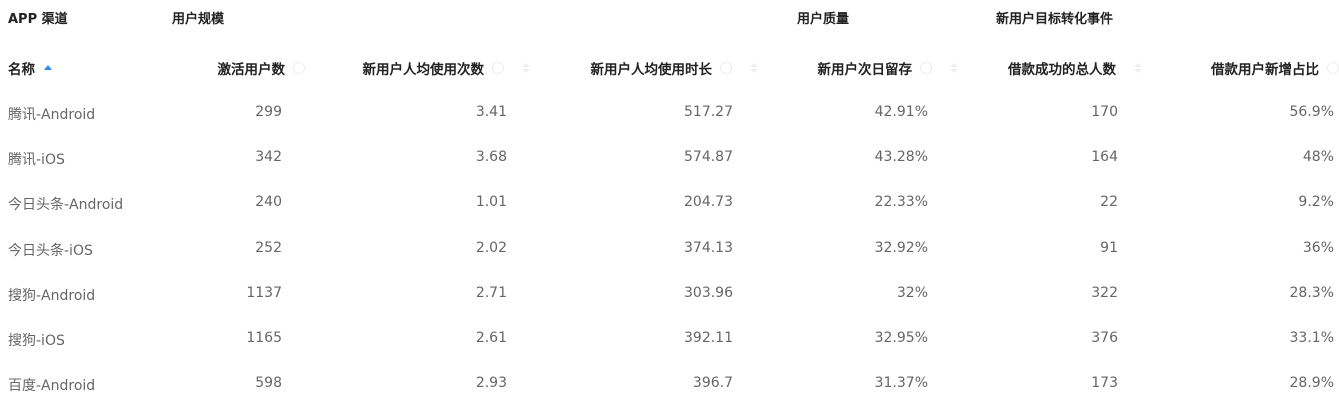  Describe the element at coordinates (491, 157) in the screenshot. I see `cell-avg-uses: 3.68` at that location.